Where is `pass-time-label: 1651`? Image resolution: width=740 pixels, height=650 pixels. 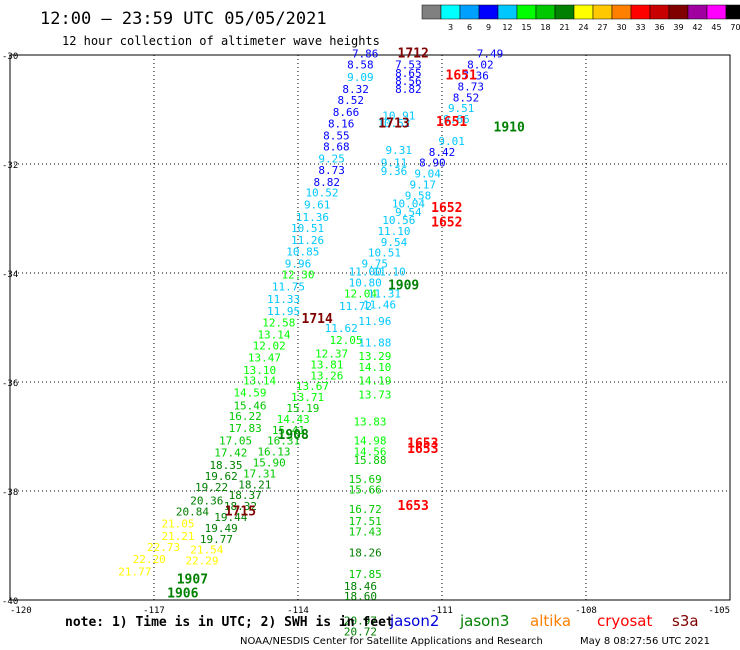
pass-time-label: 1651 is located at coordinates (451, 122).